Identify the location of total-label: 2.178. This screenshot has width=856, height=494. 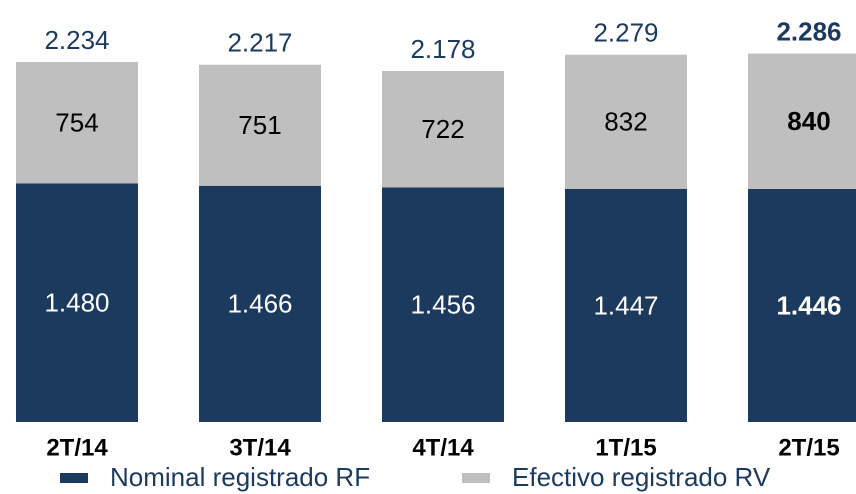
(442, 49).